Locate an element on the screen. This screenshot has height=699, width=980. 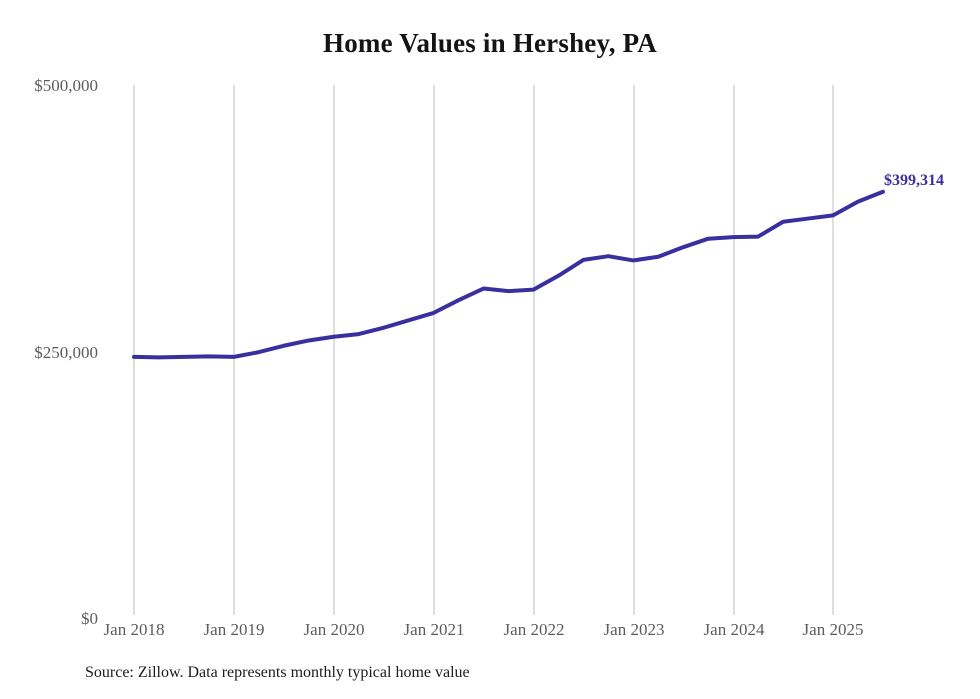
x-axis-tick-jan-2023: Jan 2023 is located at coordinates (634, 629).